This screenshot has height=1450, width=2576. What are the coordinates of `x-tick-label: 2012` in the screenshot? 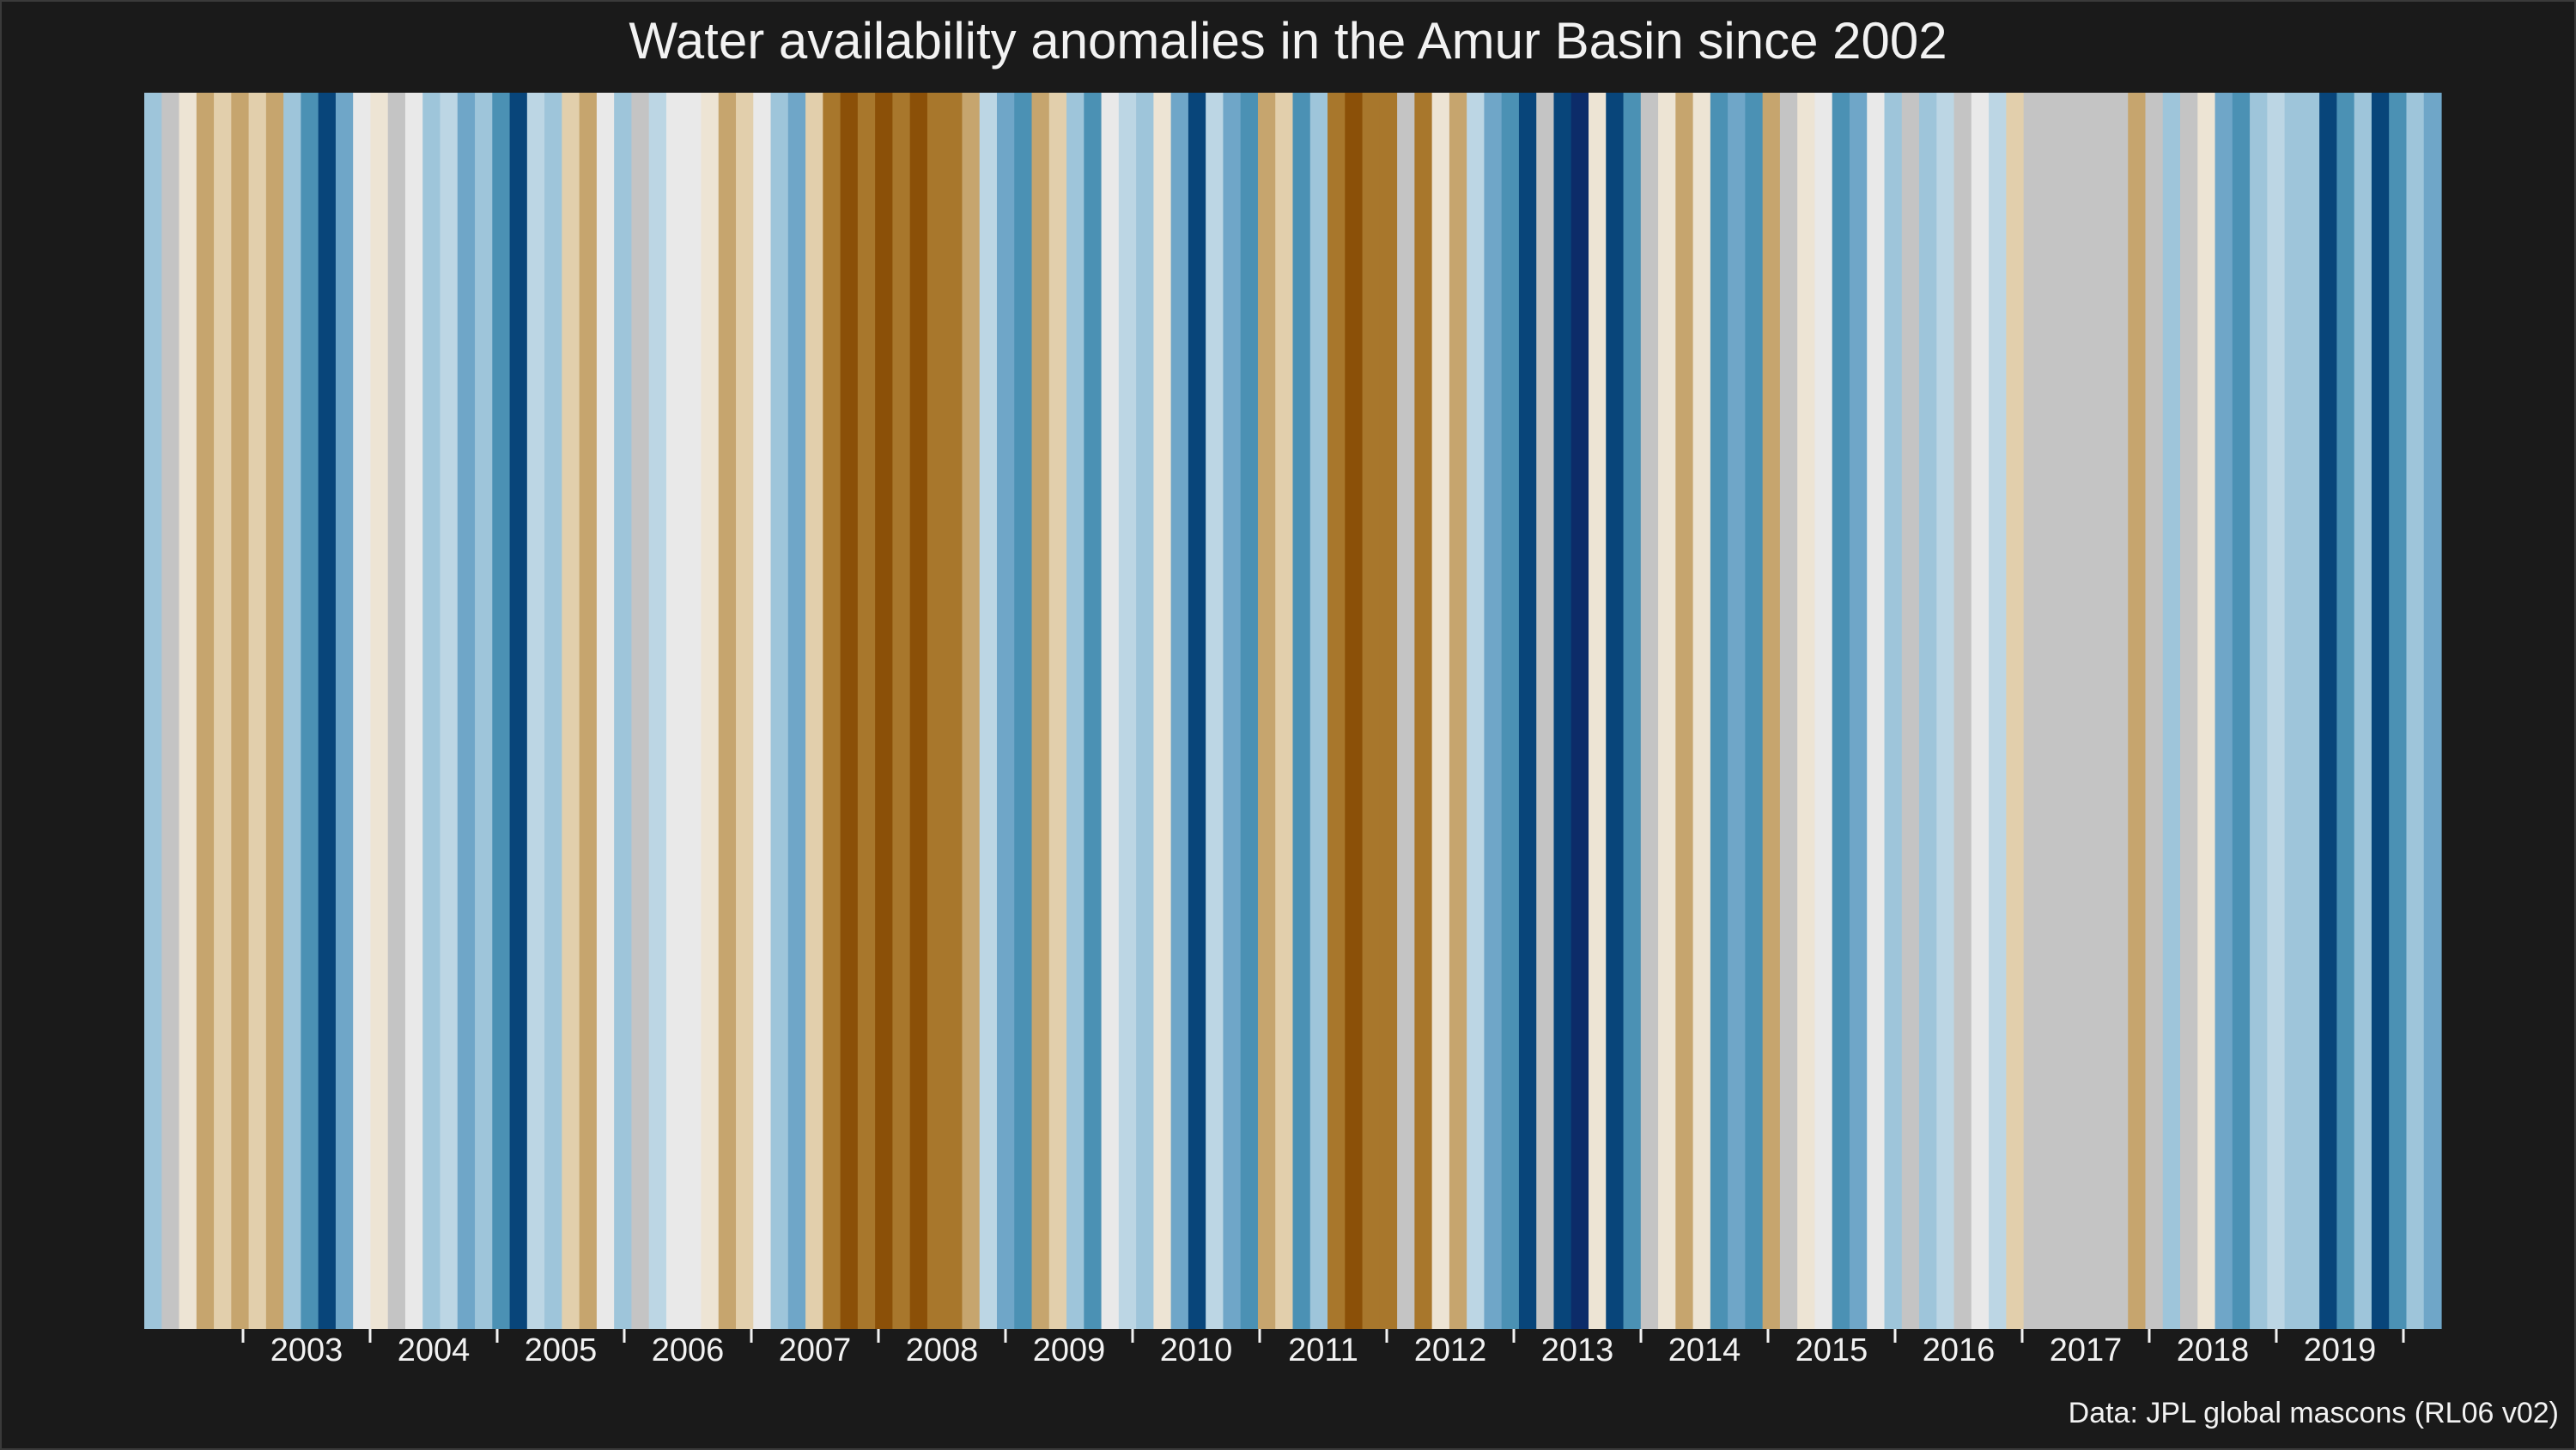 It's located at (1451, 1350).